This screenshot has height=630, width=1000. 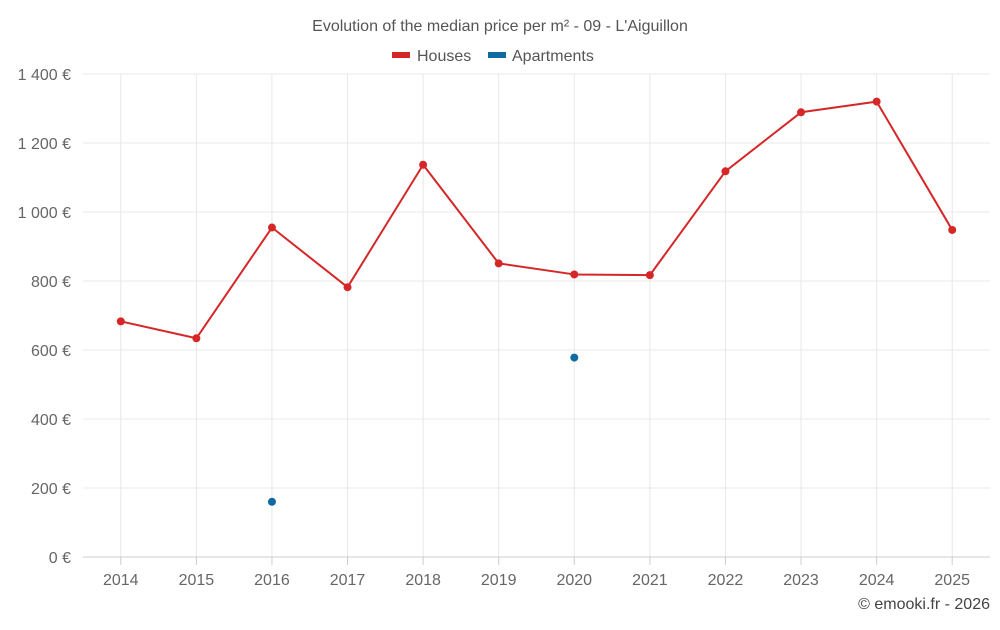 What do you see at coordinates (498, 263) in the screenshot?
I see `data-point-houses-2019` at bounding box center [498, 263].